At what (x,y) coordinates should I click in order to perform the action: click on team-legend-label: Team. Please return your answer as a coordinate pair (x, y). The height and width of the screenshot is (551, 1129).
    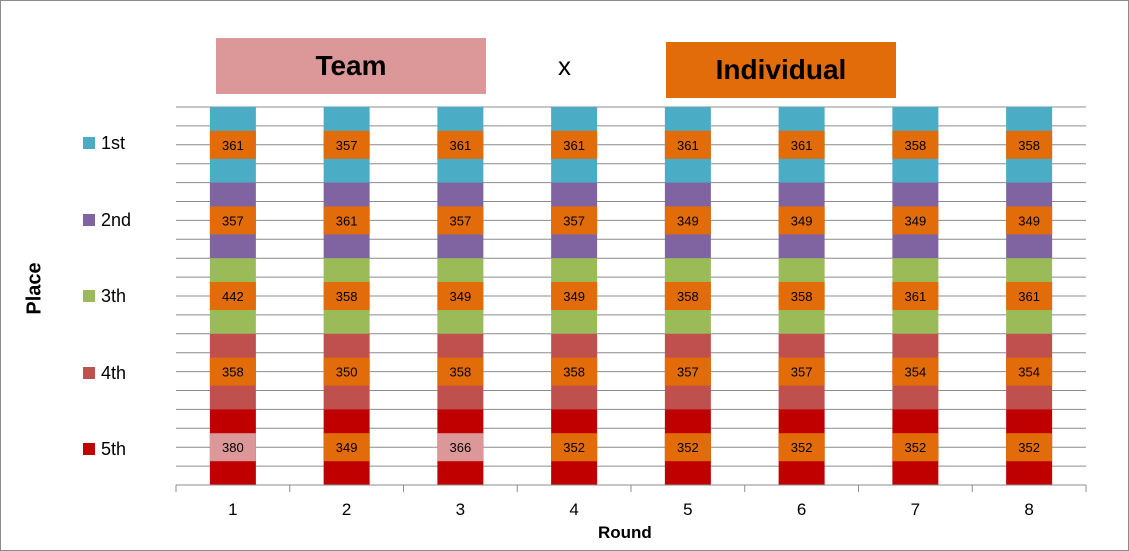
    Looking at the image, I should click on (351, 65).